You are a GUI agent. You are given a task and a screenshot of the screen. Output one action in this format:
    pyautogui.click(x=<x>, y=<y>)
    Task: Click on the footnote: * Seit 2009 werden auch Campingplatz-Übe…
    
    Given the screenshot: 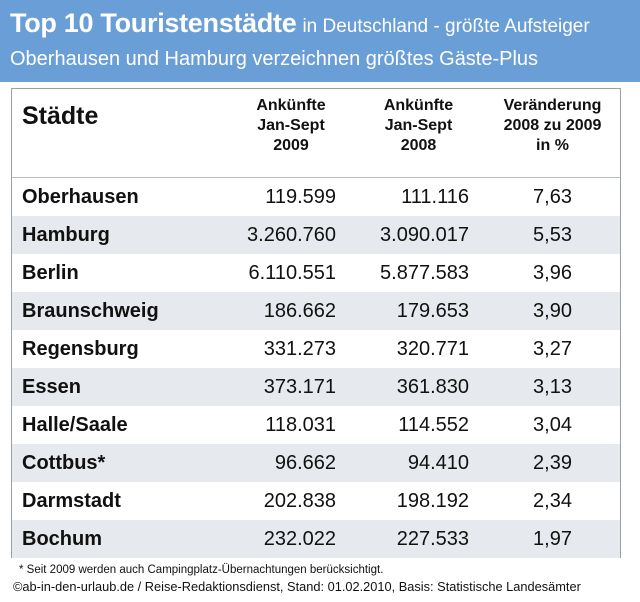 What is the action you would take?
    pyautogui.click(x=201, y=570)
    